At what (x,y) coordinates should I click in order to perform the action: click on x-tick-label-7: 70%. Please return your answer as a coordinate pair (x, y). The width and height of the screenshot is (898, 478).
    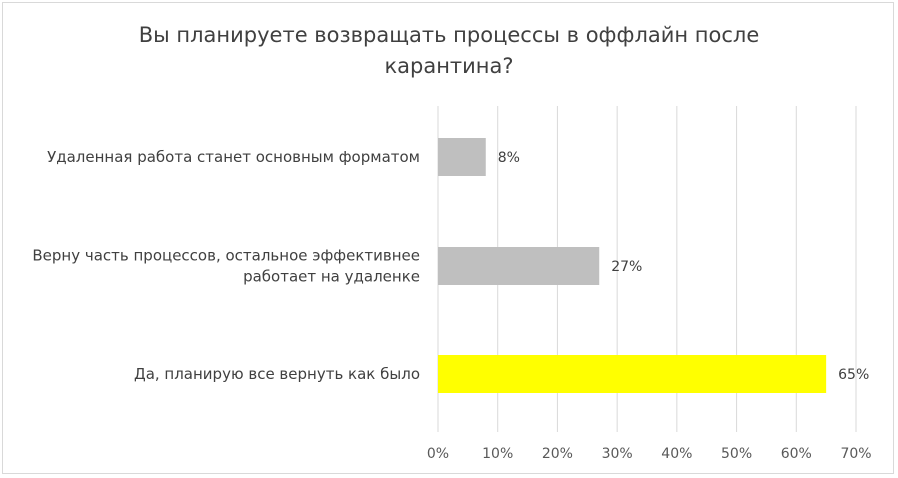
    Looking at the image, I should click on (855, 454).